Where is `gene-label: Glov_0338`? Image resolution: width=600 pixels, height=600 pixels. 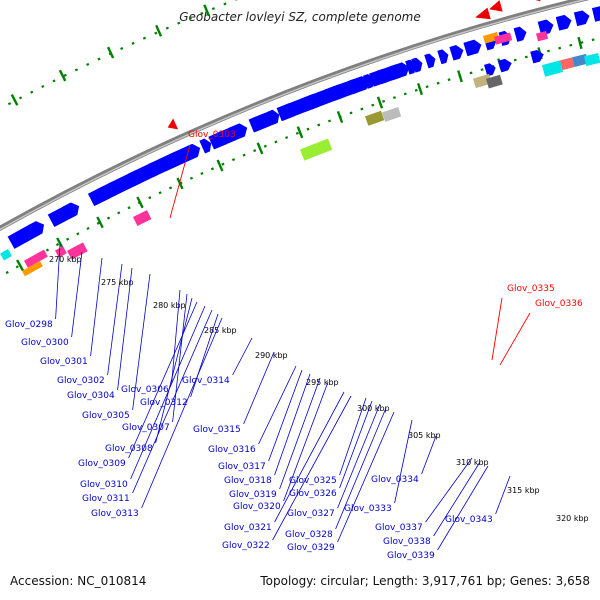 gene-label: Glov_0338 is located at coordinates (407, 542).